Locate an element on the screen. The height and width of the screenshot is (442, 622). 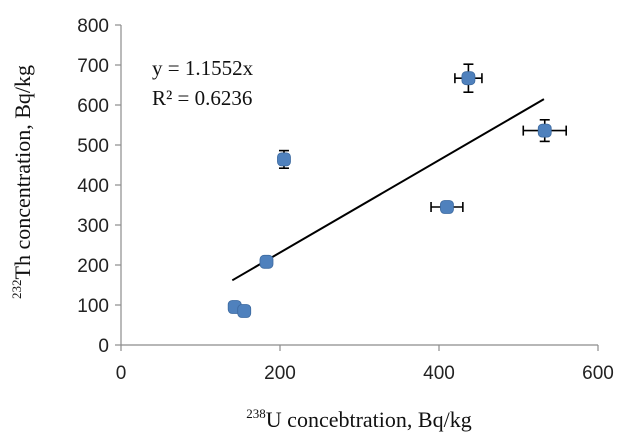
y-axis-title-text: Th concentration, Bq/kg is located at coordinates (22, 172).